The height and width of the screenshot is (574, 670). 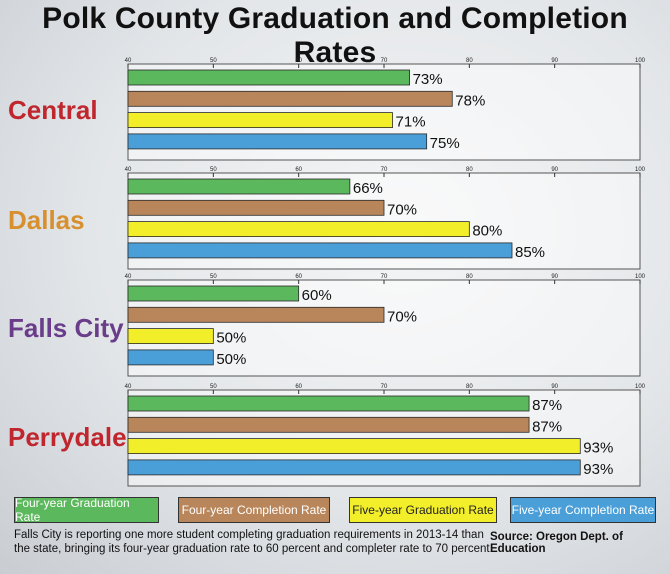 What do you see at coordinates (66, 328) in the screenshot?
I see `group-label-falls-city: Falls City` at bounding box center [66, 328].